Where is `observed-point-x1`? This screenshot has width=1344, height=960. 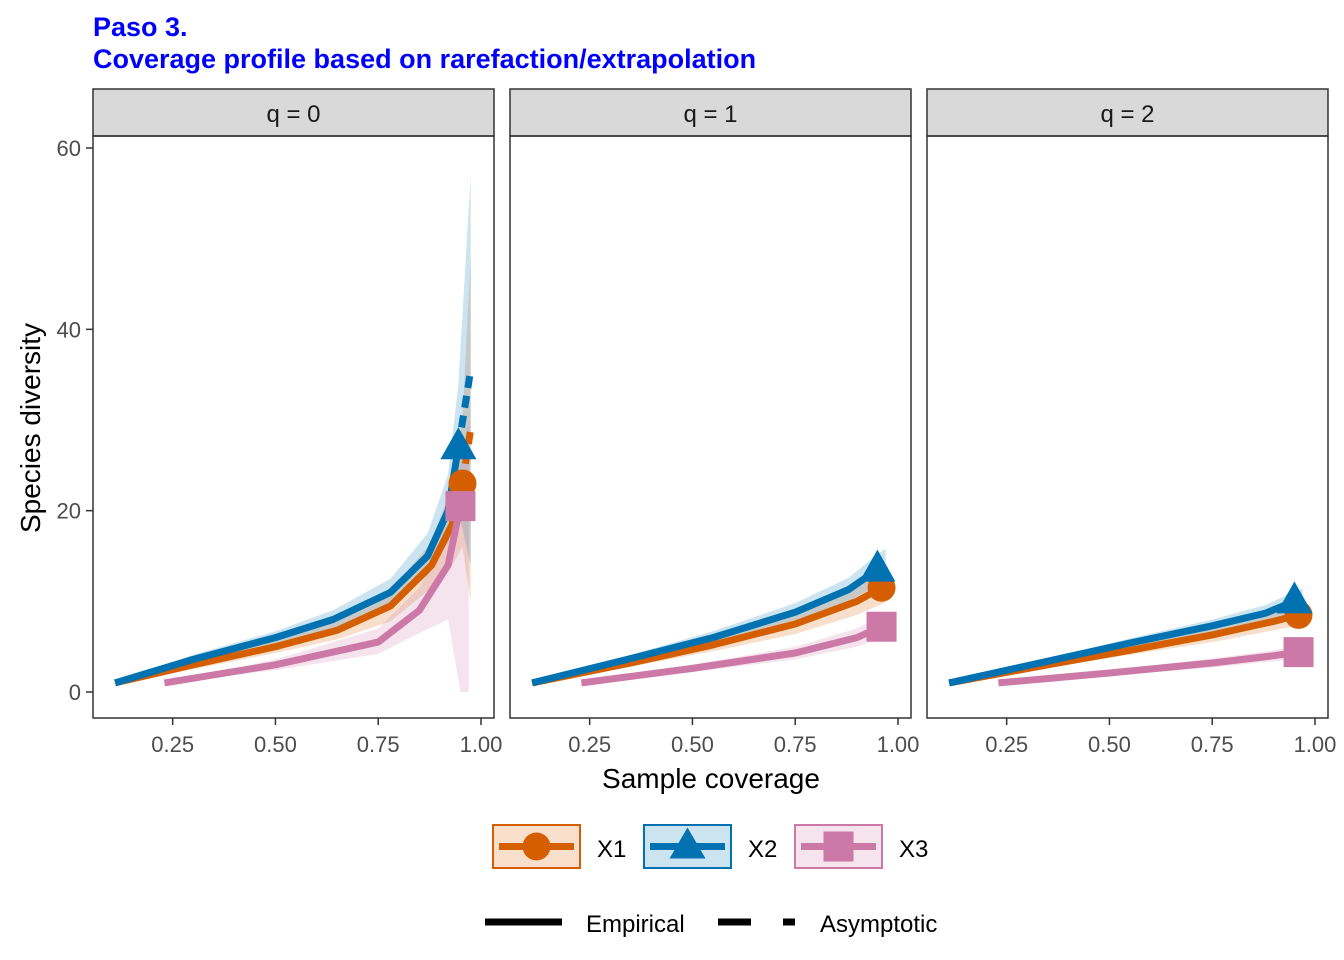
observed-point-x1 is located at coordinates (462, 483).